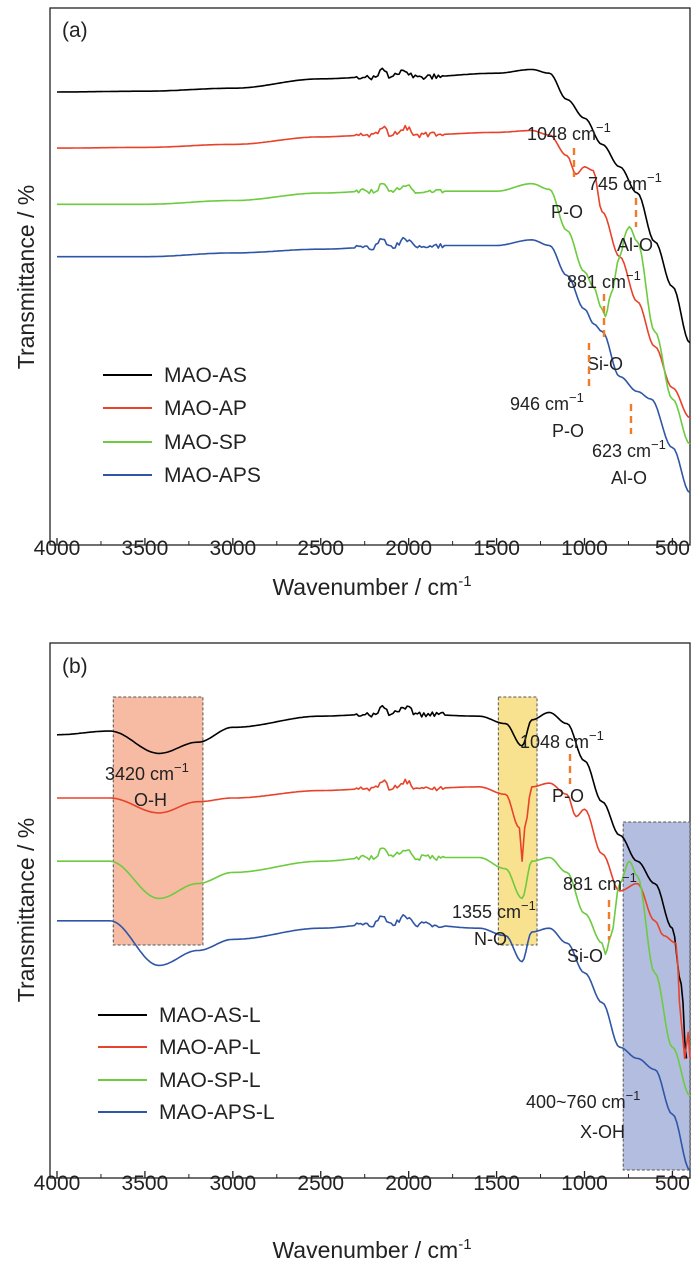  I want to click on annotation-value: 946 cm−1, so click(547, 402).